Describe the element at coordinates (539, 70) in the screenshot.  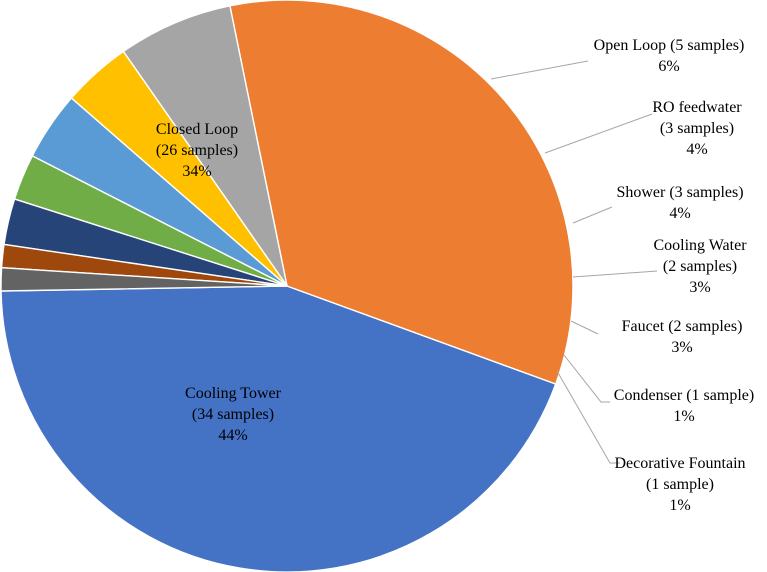
I see `leader-line-open-loop` at that location.